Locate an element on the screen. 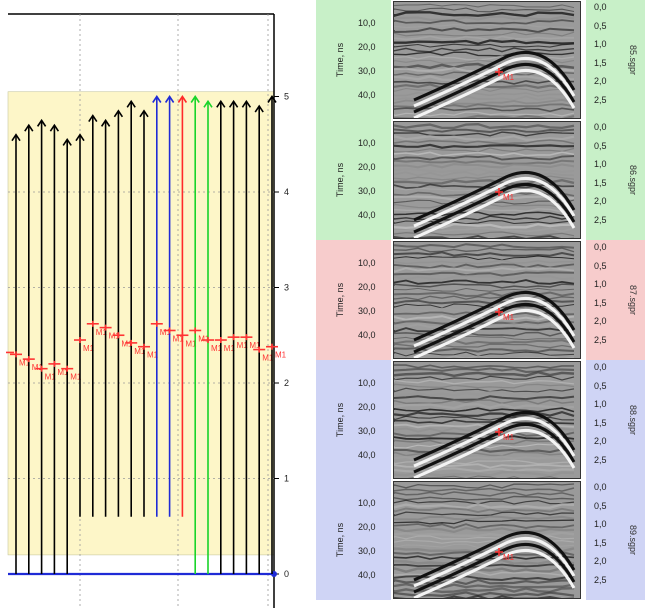  y-tick-label: 2 is located at coordinates (286, 383).